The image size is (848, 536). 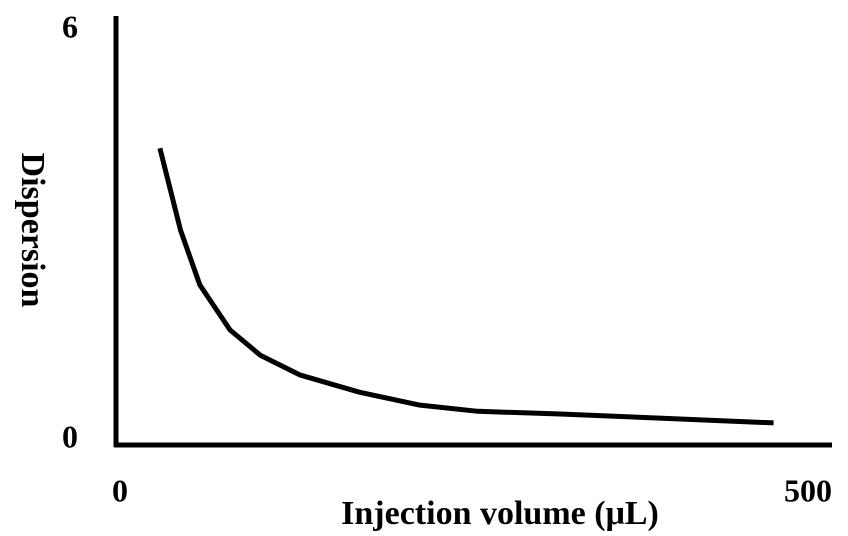 I want to click on y-tick-label: 6, so click(x=70, y=26).